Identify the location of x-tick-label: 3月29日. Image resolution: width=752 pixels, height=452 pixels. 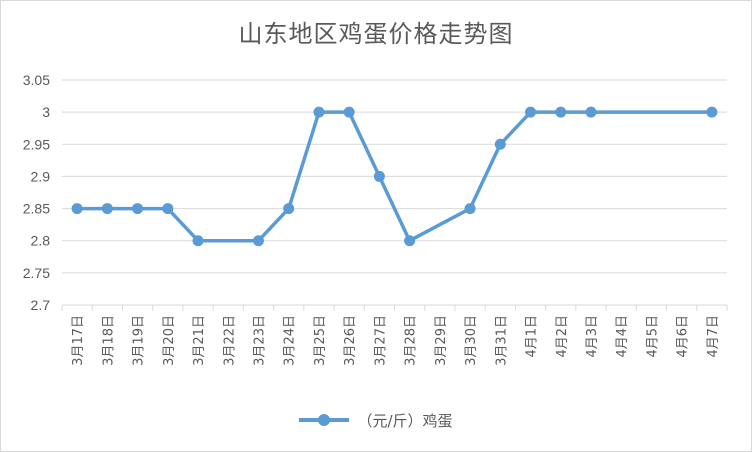
(441, 340).